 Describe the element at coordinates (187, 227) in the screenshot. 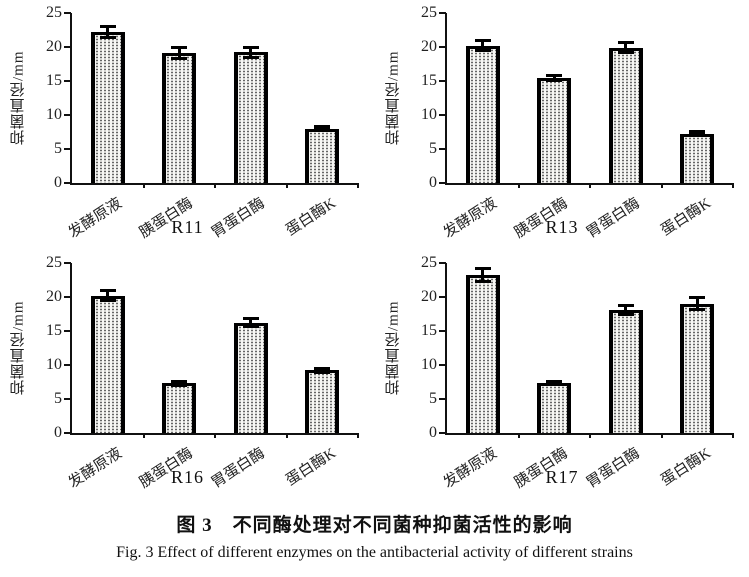

I see `chart-subtitle: R11` at that location.